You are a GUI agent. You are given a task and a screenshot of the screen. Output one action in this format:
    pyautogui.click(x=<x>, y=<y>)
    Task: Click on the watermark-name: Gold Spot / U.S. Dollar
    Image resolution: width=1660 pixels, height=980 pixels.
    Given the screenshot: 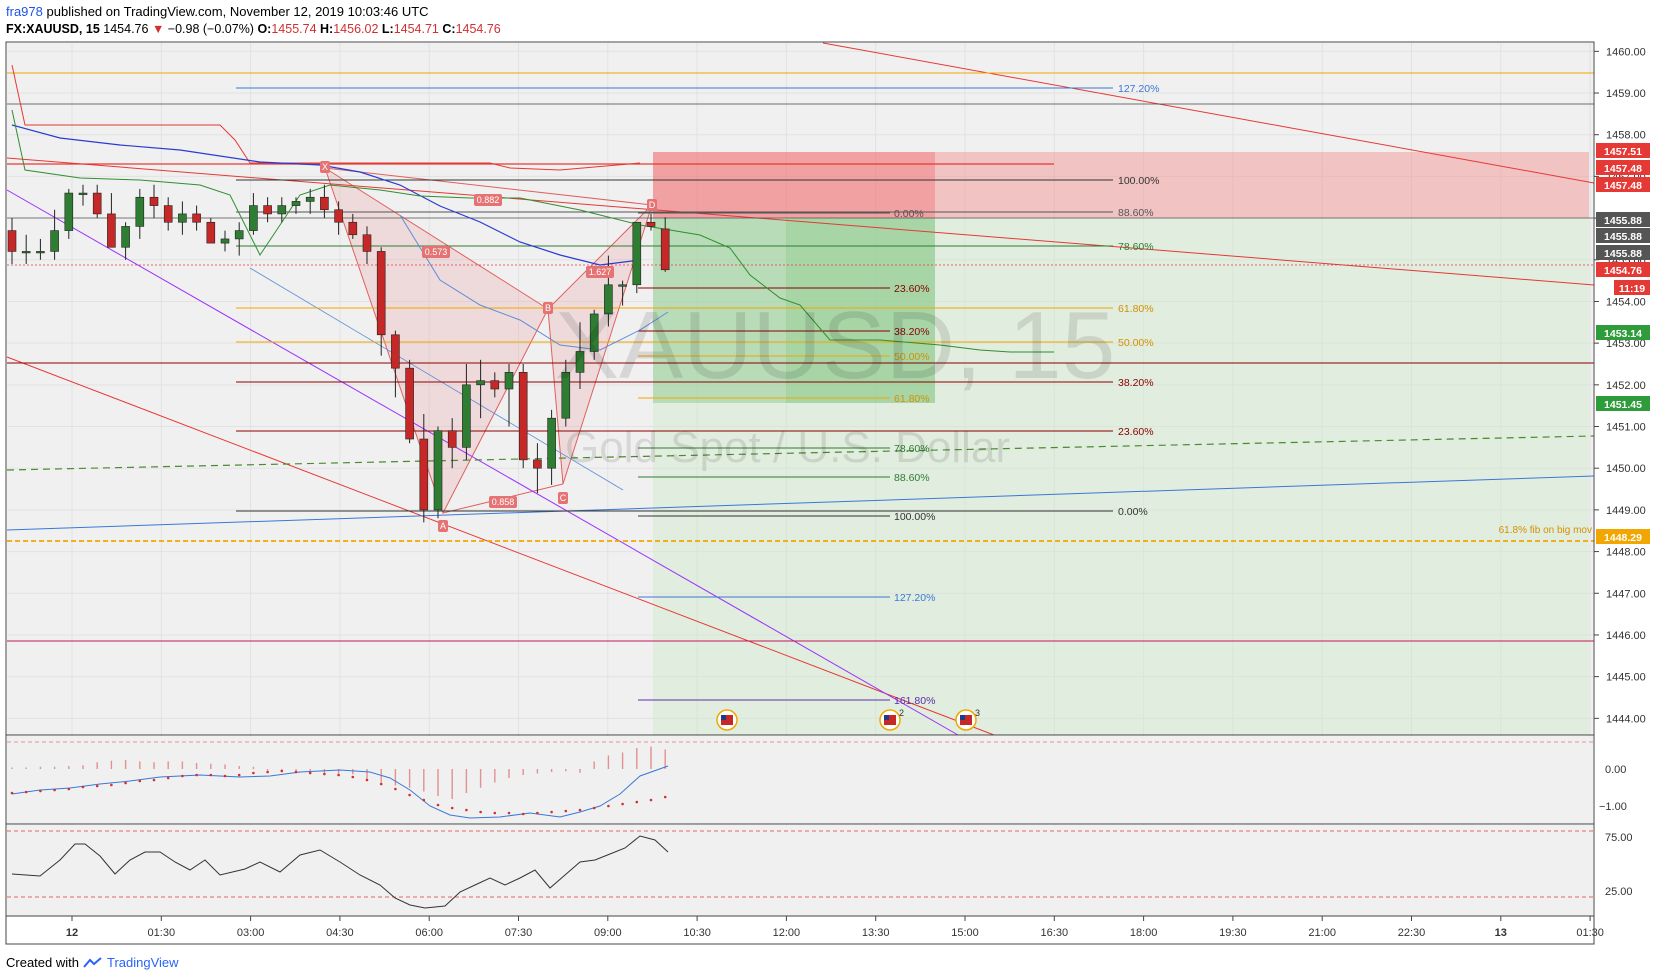 What is the action you would take?
    pyautogui.click(x=787, y=447)
    